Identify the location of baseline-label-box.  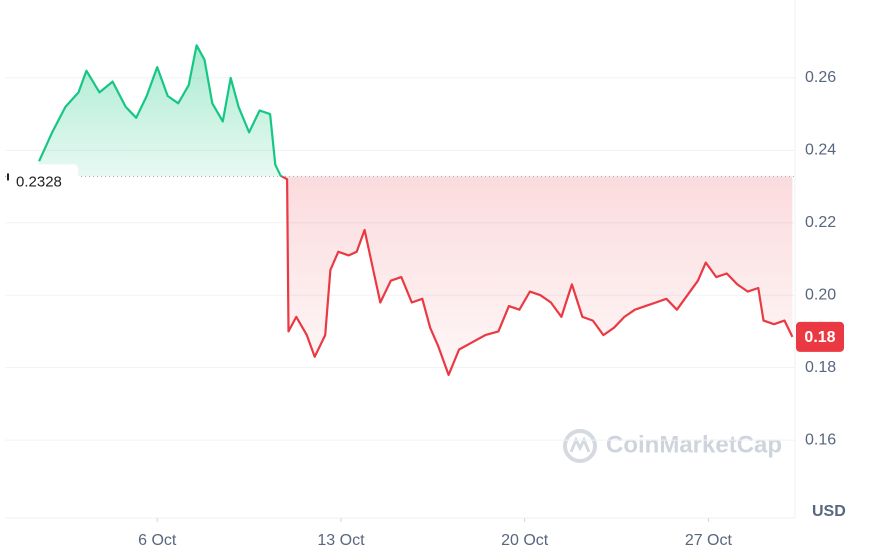
(43, 178).